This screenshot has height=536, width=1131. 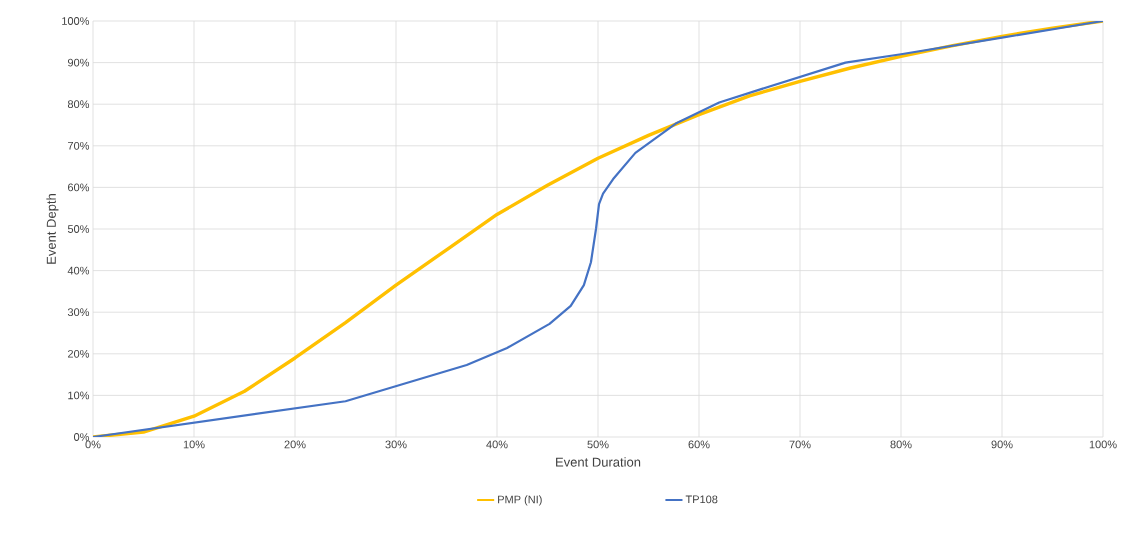 What do you see at coordinates (520, 500) in the screenshot?
I see `legend-label: PMP (NI)` at bounding box center [520, 500].